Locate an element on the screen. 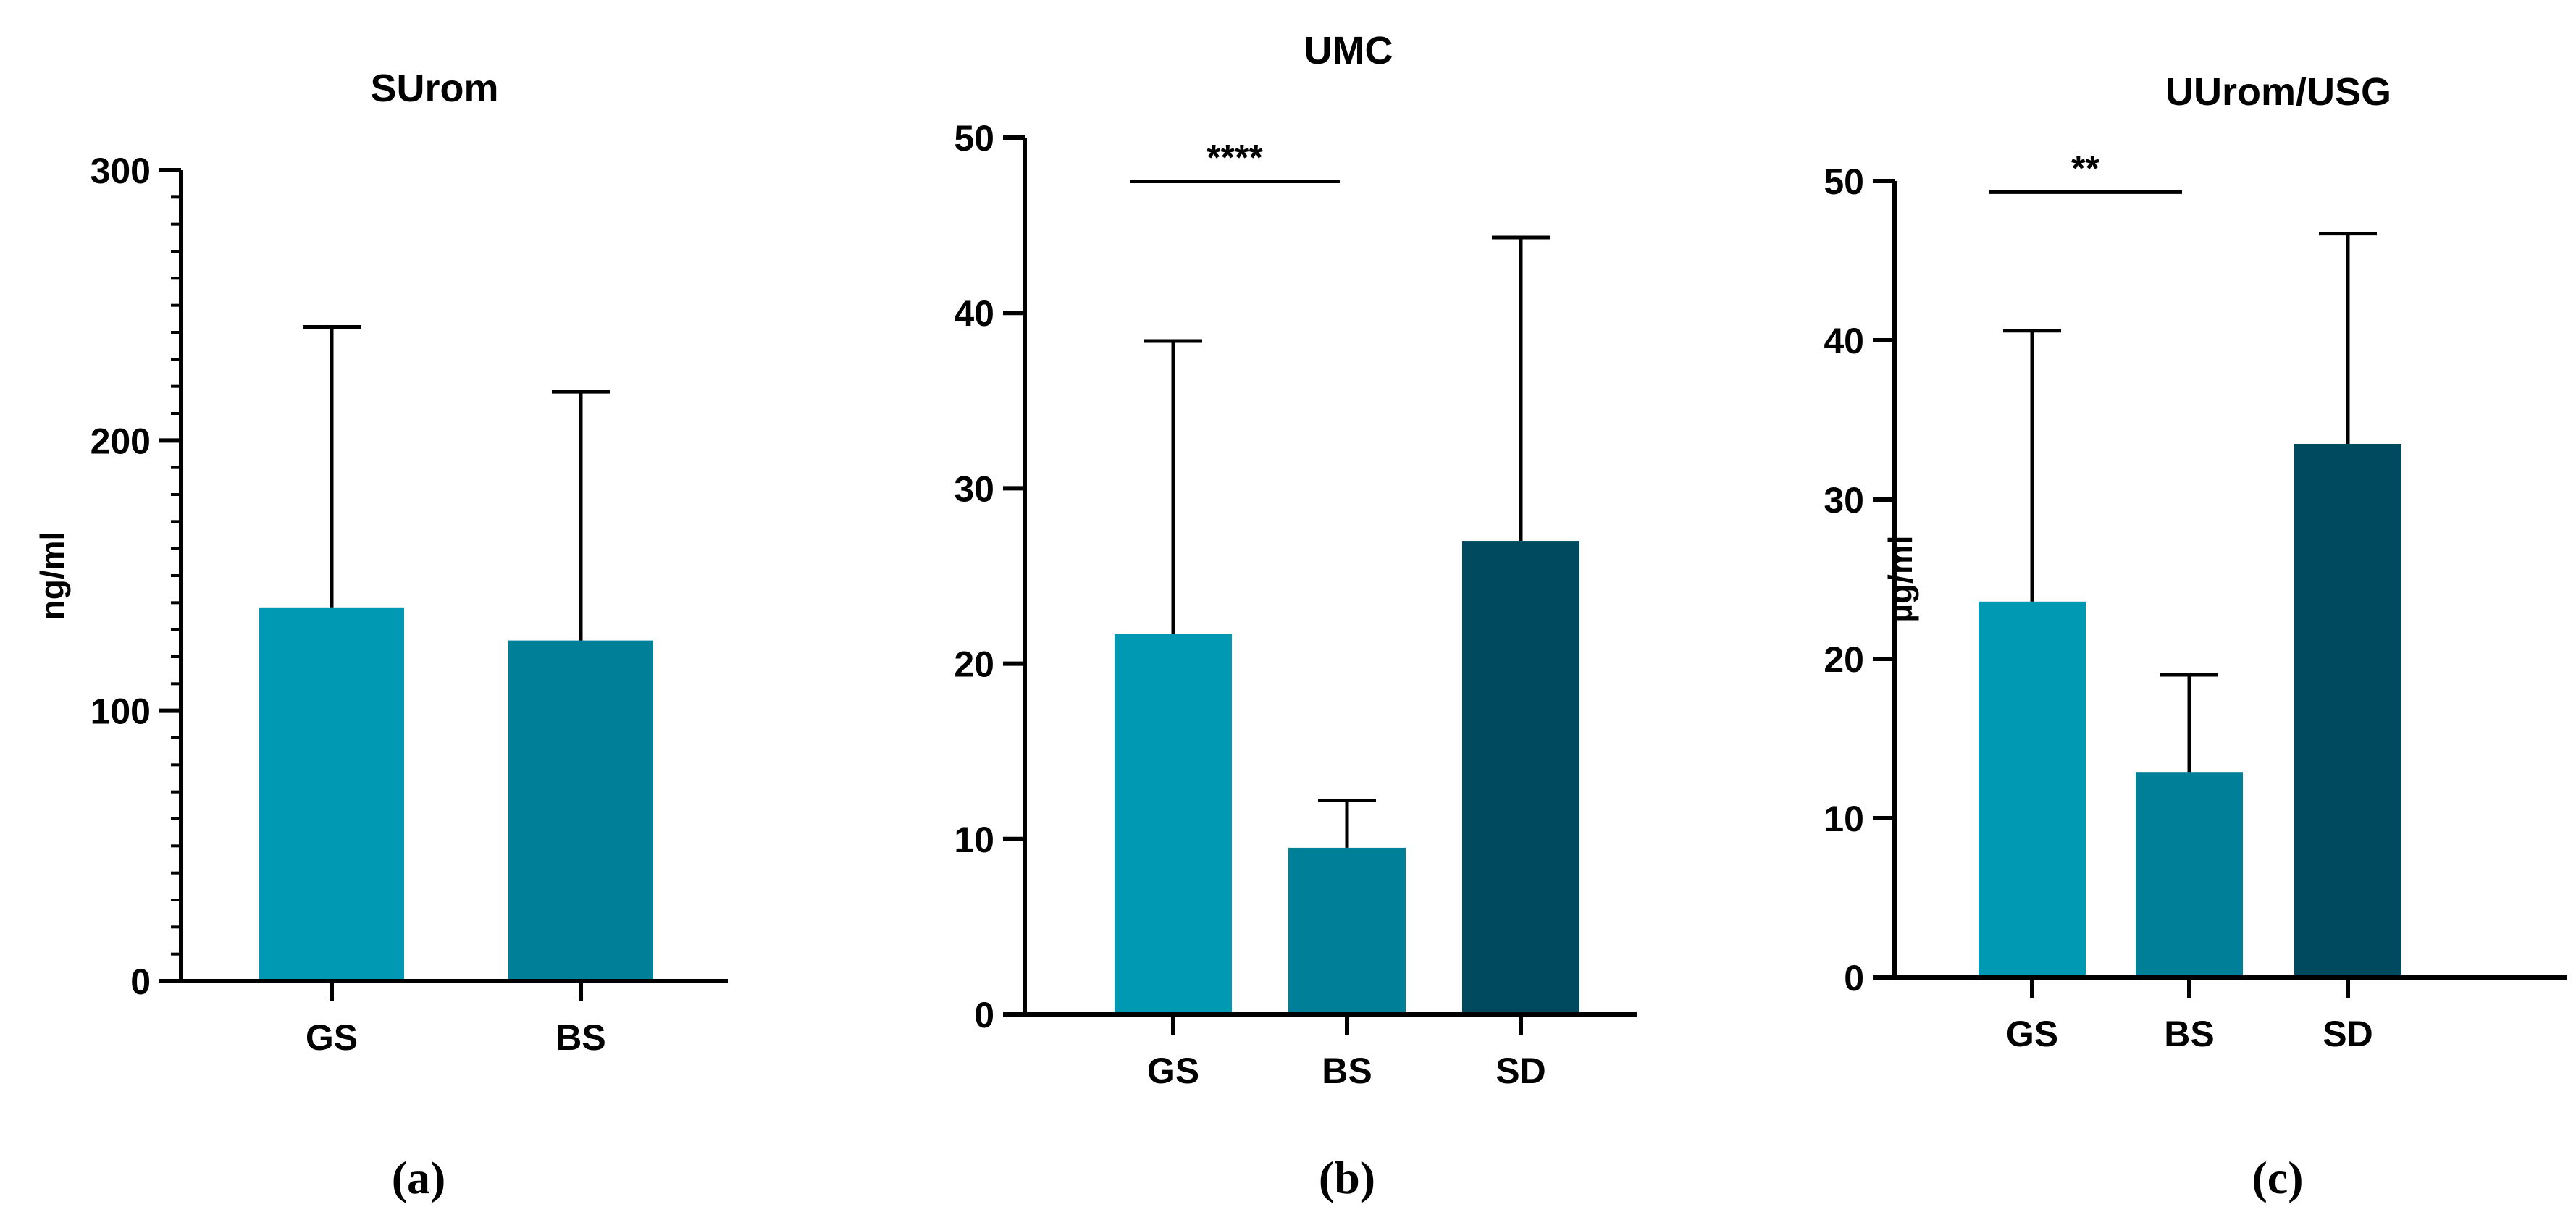 This screenshot has height=1220, width=2576. y-axis-label: ng/ml is located at coordinates (52, 575).